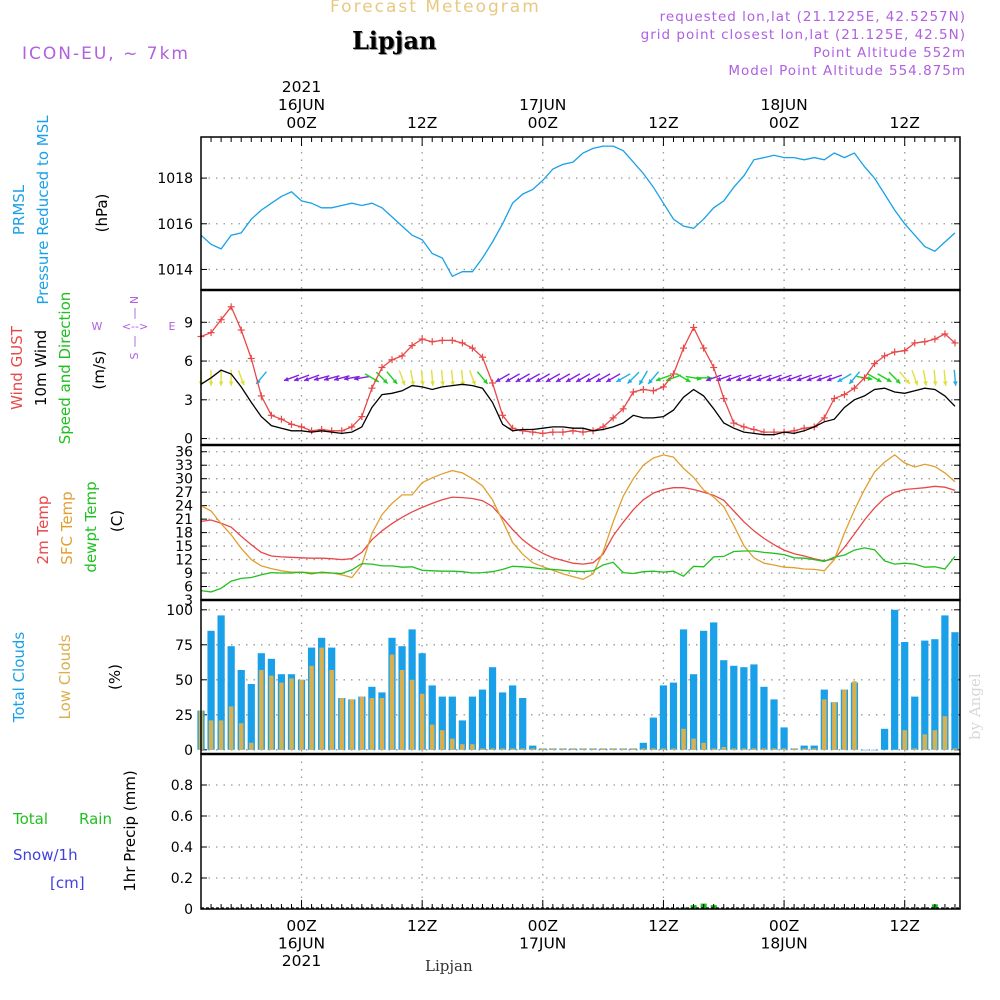 The height and width of the screenshot is (1000, 1000). I want to click on y-tick-label: 1016, so click(175, 225).